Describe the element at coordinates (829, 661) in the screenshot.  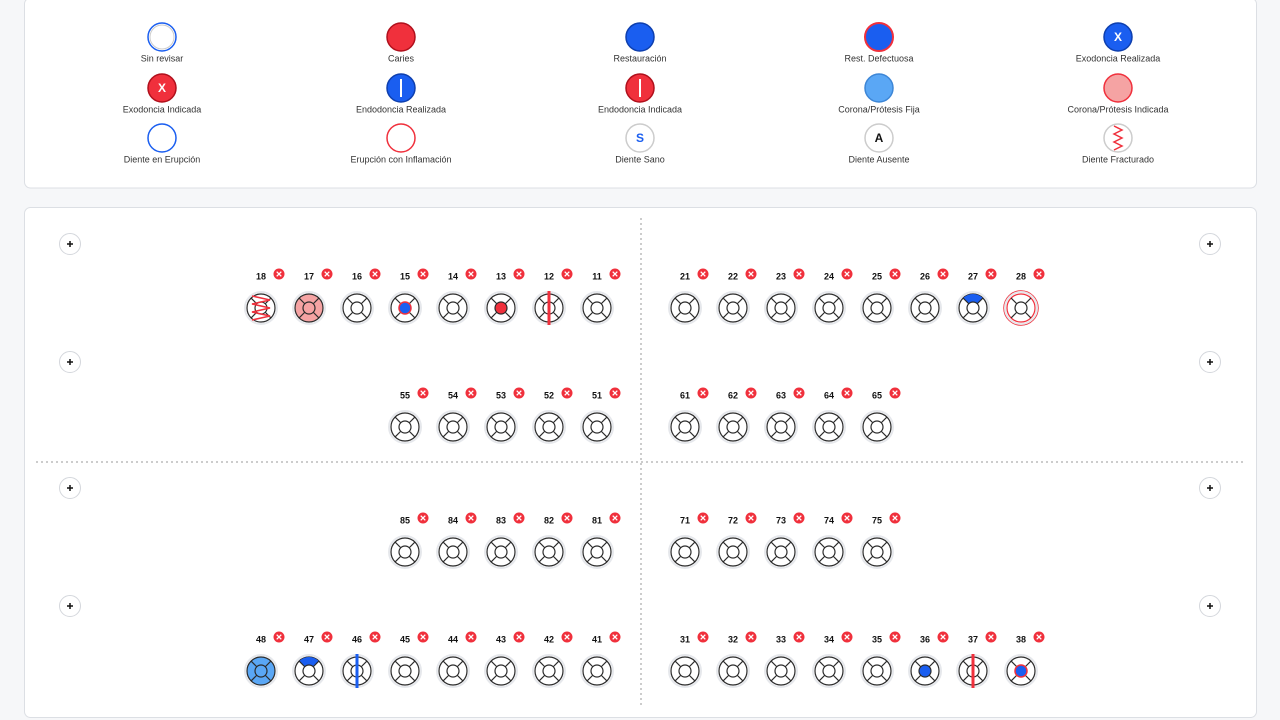
I see `tooth: 34` at that location.